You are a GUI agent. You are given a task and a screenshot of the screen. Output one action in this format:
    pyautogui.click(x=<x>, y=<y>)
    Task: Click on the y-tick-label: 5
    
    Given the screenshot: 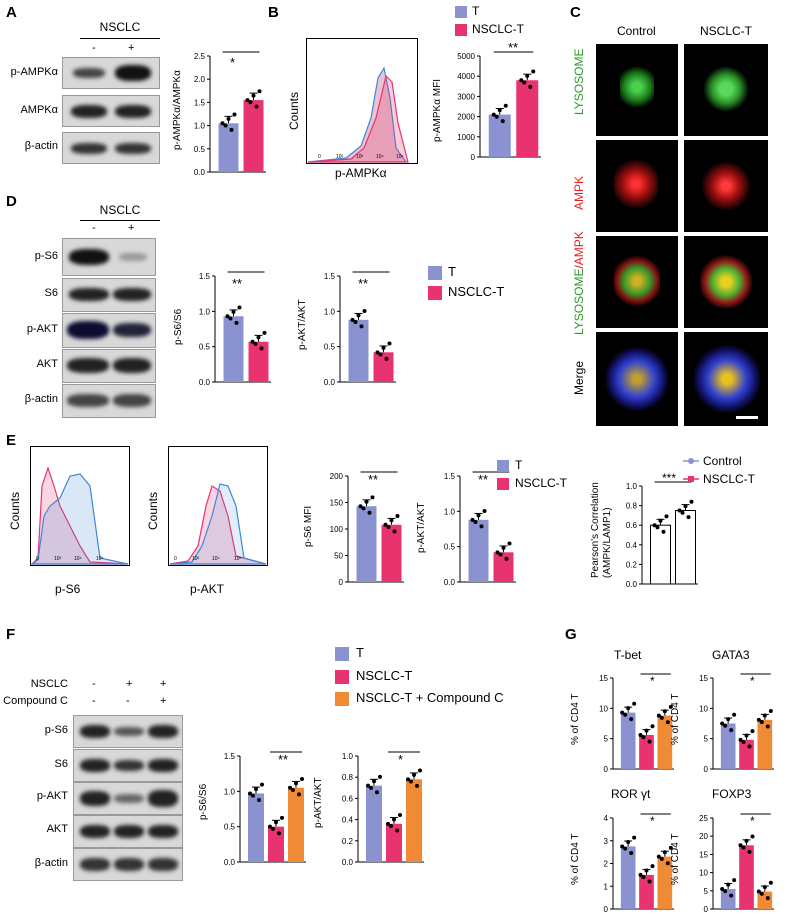 What is the action you would take?
    pyautogui.click(x=606, y=739)
    